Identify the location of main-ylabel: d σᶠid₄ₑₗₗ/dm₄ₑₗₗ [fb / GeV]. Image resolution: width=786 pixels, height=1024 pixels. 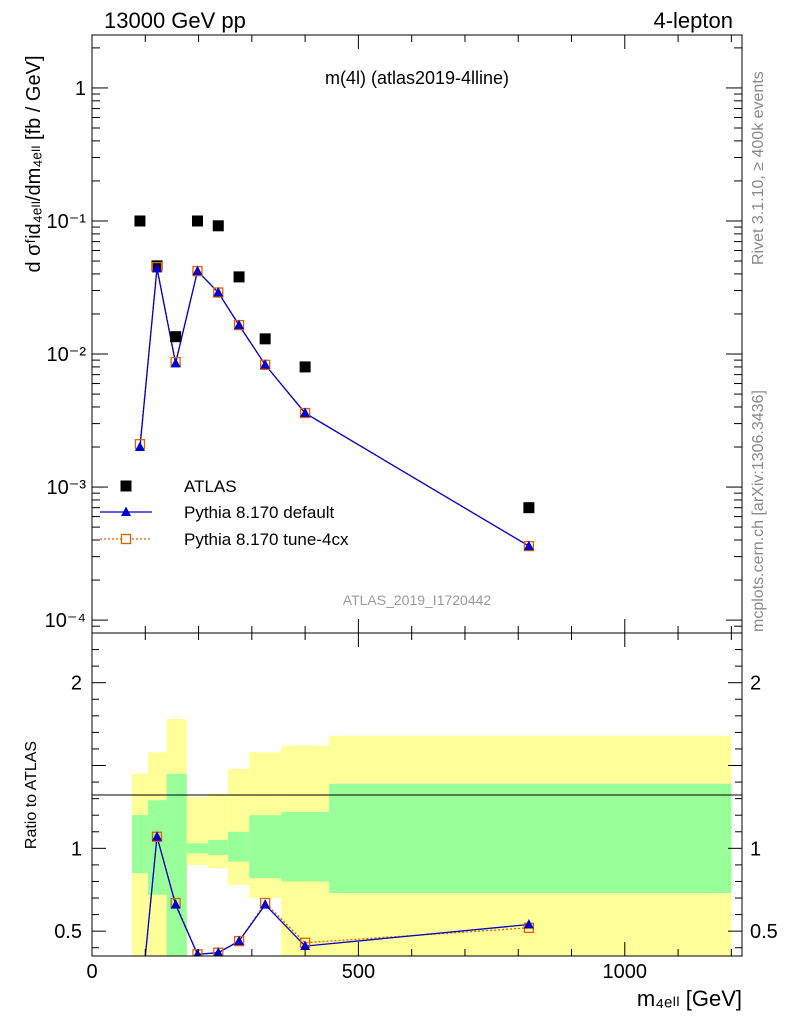
(34, 163).